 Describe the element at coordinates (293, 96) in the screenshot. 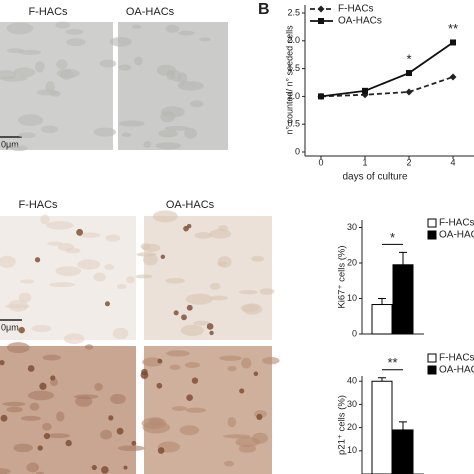

I see `y-tick-label: 1.0` at that location.